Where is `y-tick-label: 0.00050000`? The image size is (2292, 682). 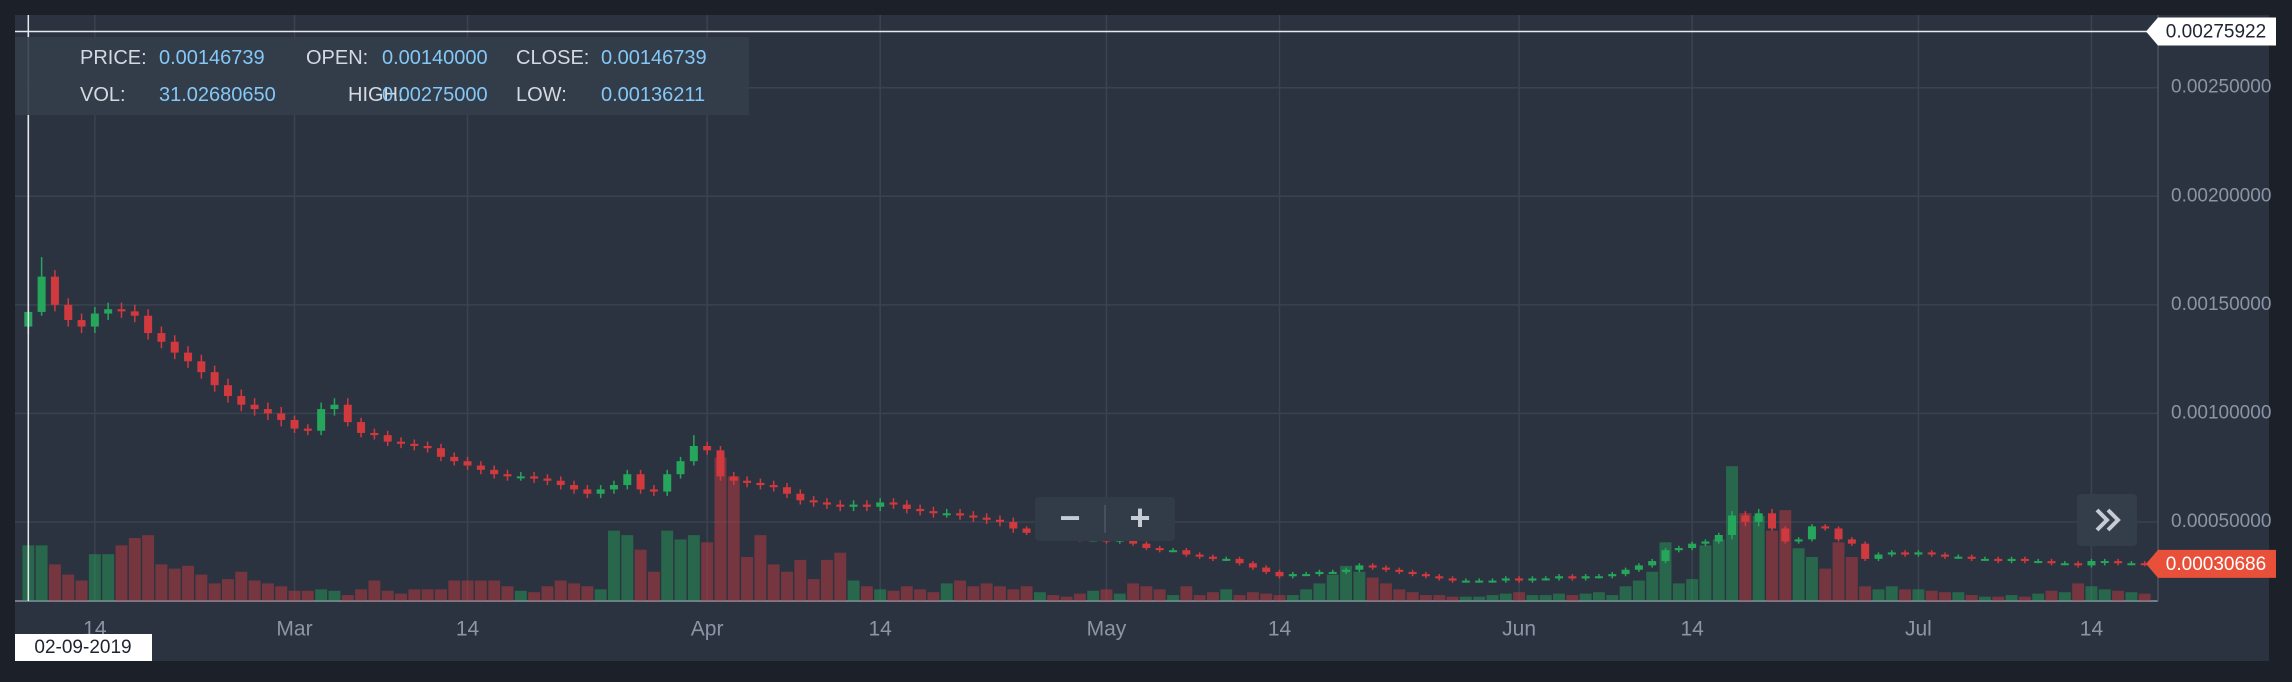
y-tick-label: 0.00050000 is located at coordinates (2221, 521).